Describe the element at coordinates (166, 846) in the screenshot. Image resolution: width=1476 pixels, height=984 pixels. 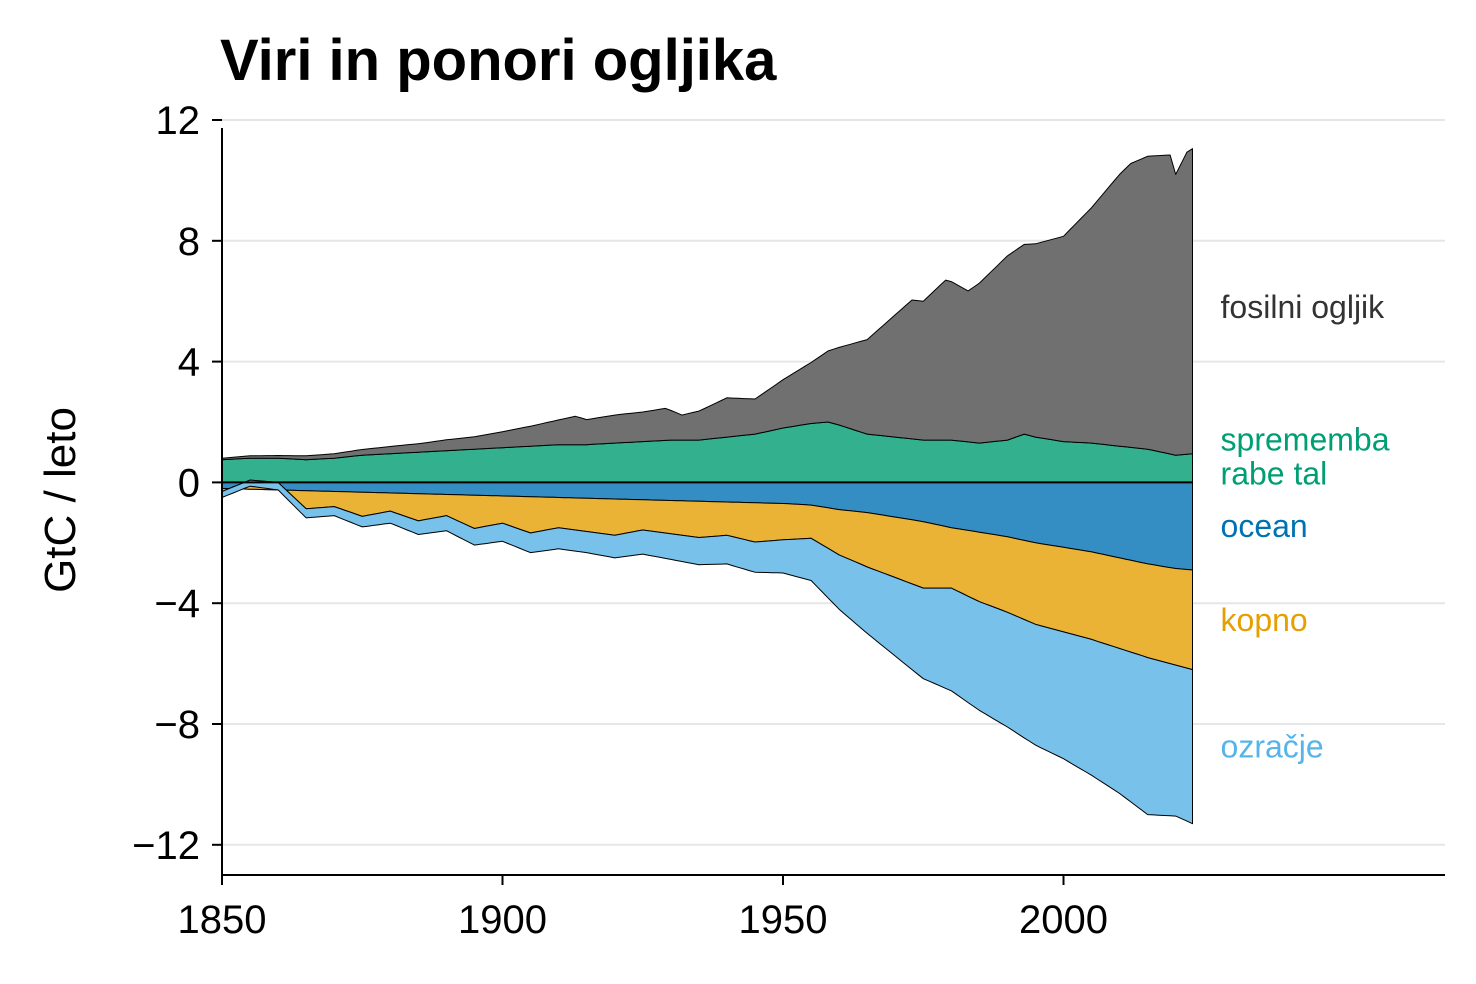
I see `y-tick-label: −12` at that location.